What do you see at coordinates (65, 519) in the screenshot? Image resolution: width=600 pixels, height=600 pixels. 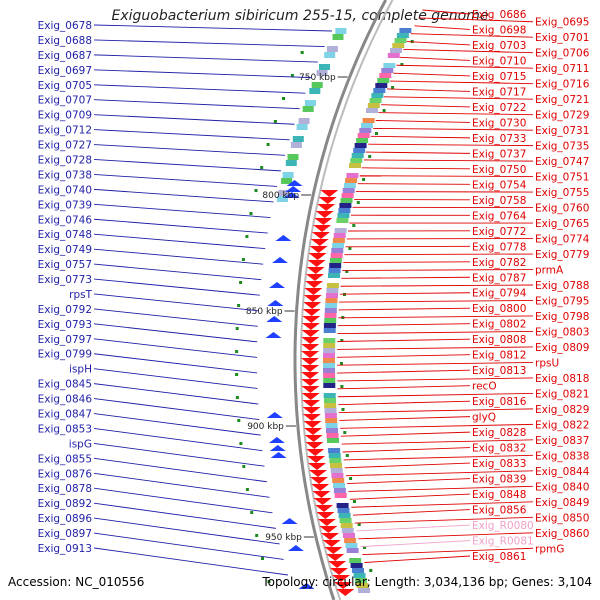 I see `left-gene-label: Exig_0896` at bounding box center [65, 519].